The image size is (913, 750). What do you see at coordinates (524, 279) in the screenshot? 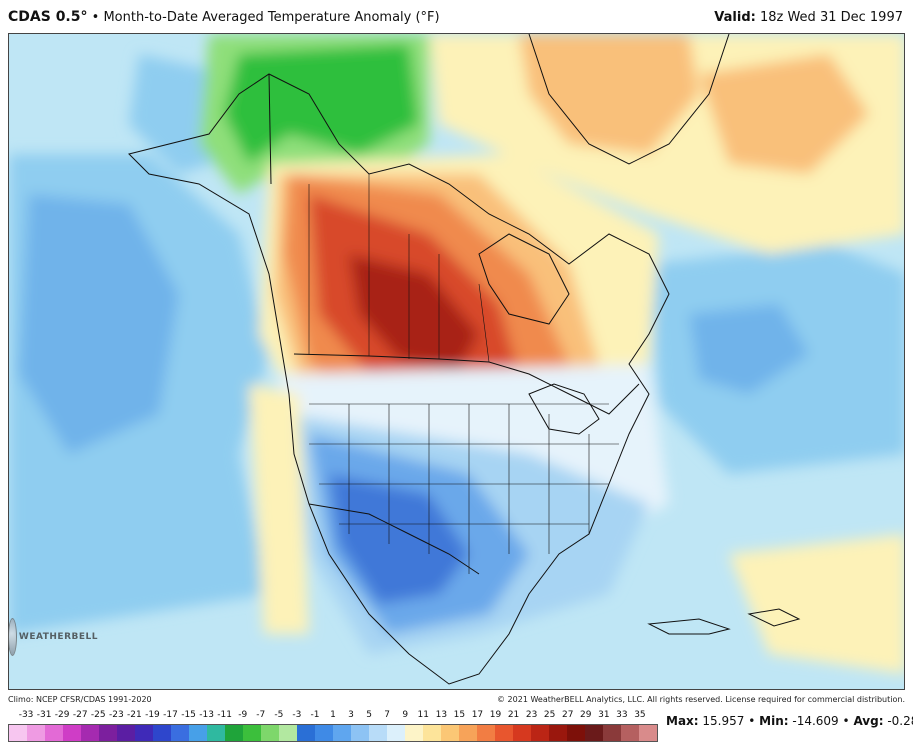
I see `hudson-bay-coast` at bounding box center [524, 279].